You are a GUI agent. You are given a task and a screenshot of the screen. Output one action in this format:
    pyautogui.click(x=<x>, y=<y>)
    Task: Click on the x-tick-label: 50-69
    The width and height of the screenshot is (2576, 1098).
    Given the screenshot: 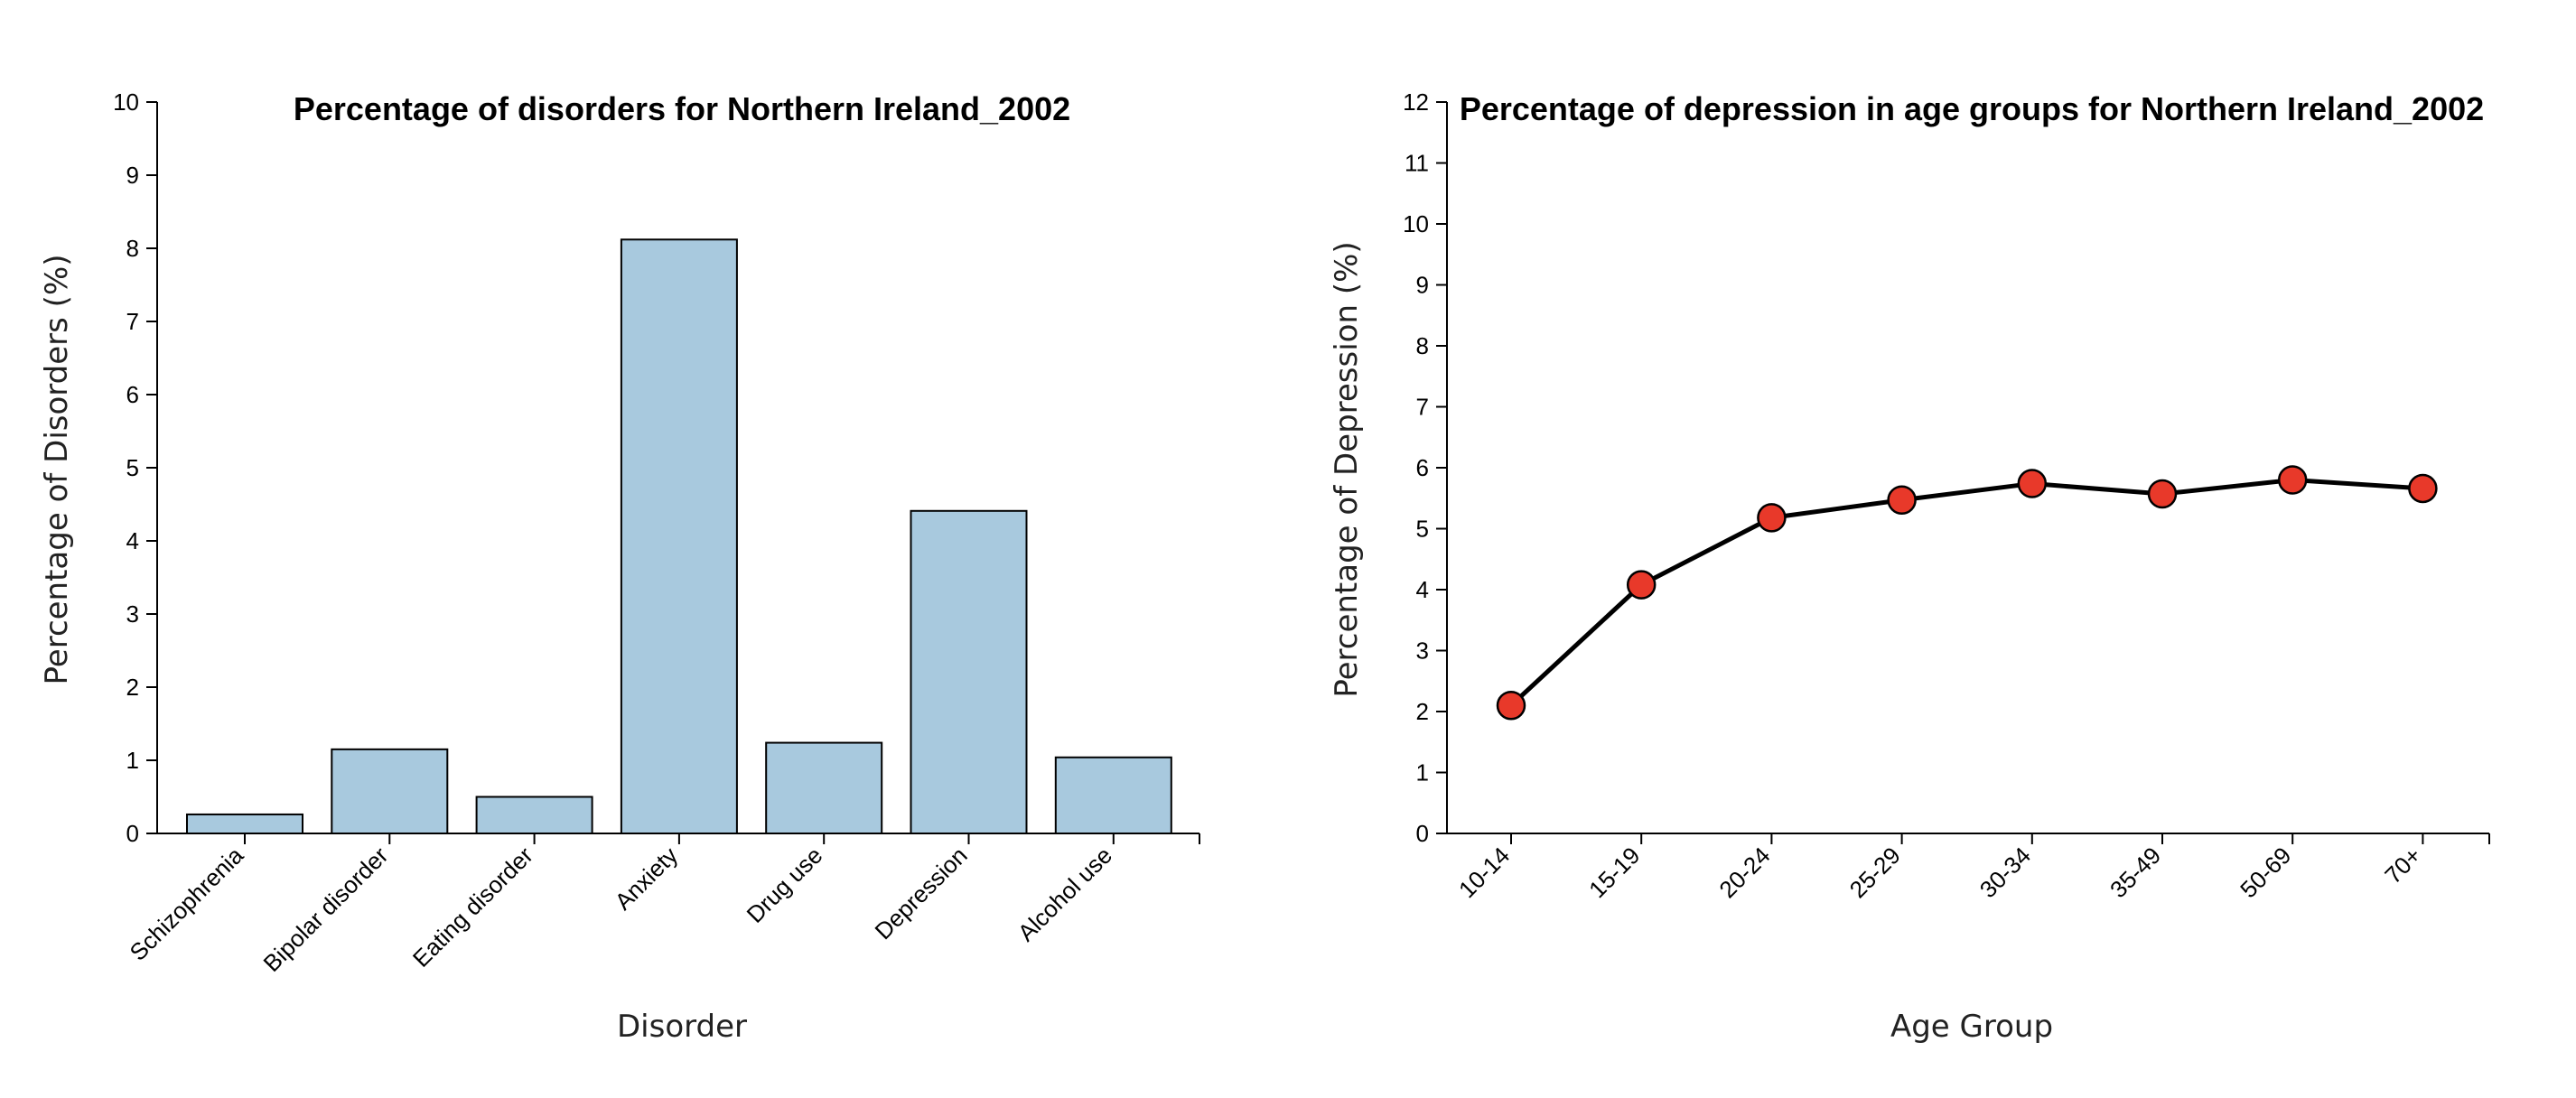 What is the action you would take?
    pyautogui.click(x=2265, y=872)
    